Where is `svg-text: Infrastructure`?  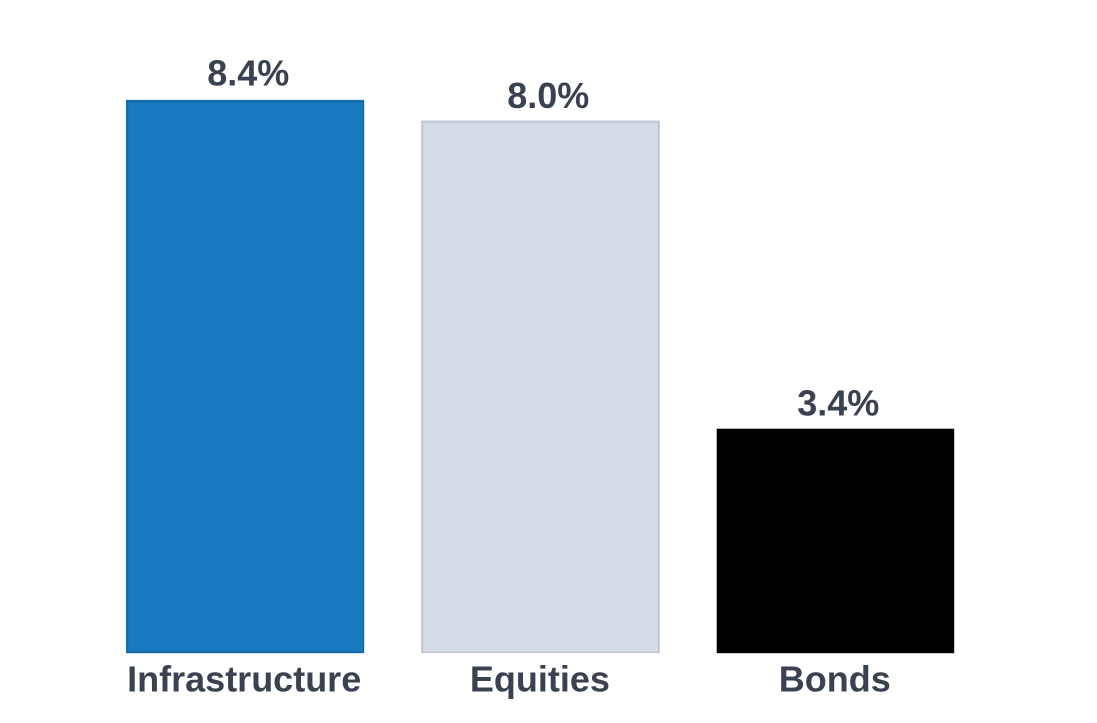 svg-text: Infrastructure is located at coordinates (244, 679).